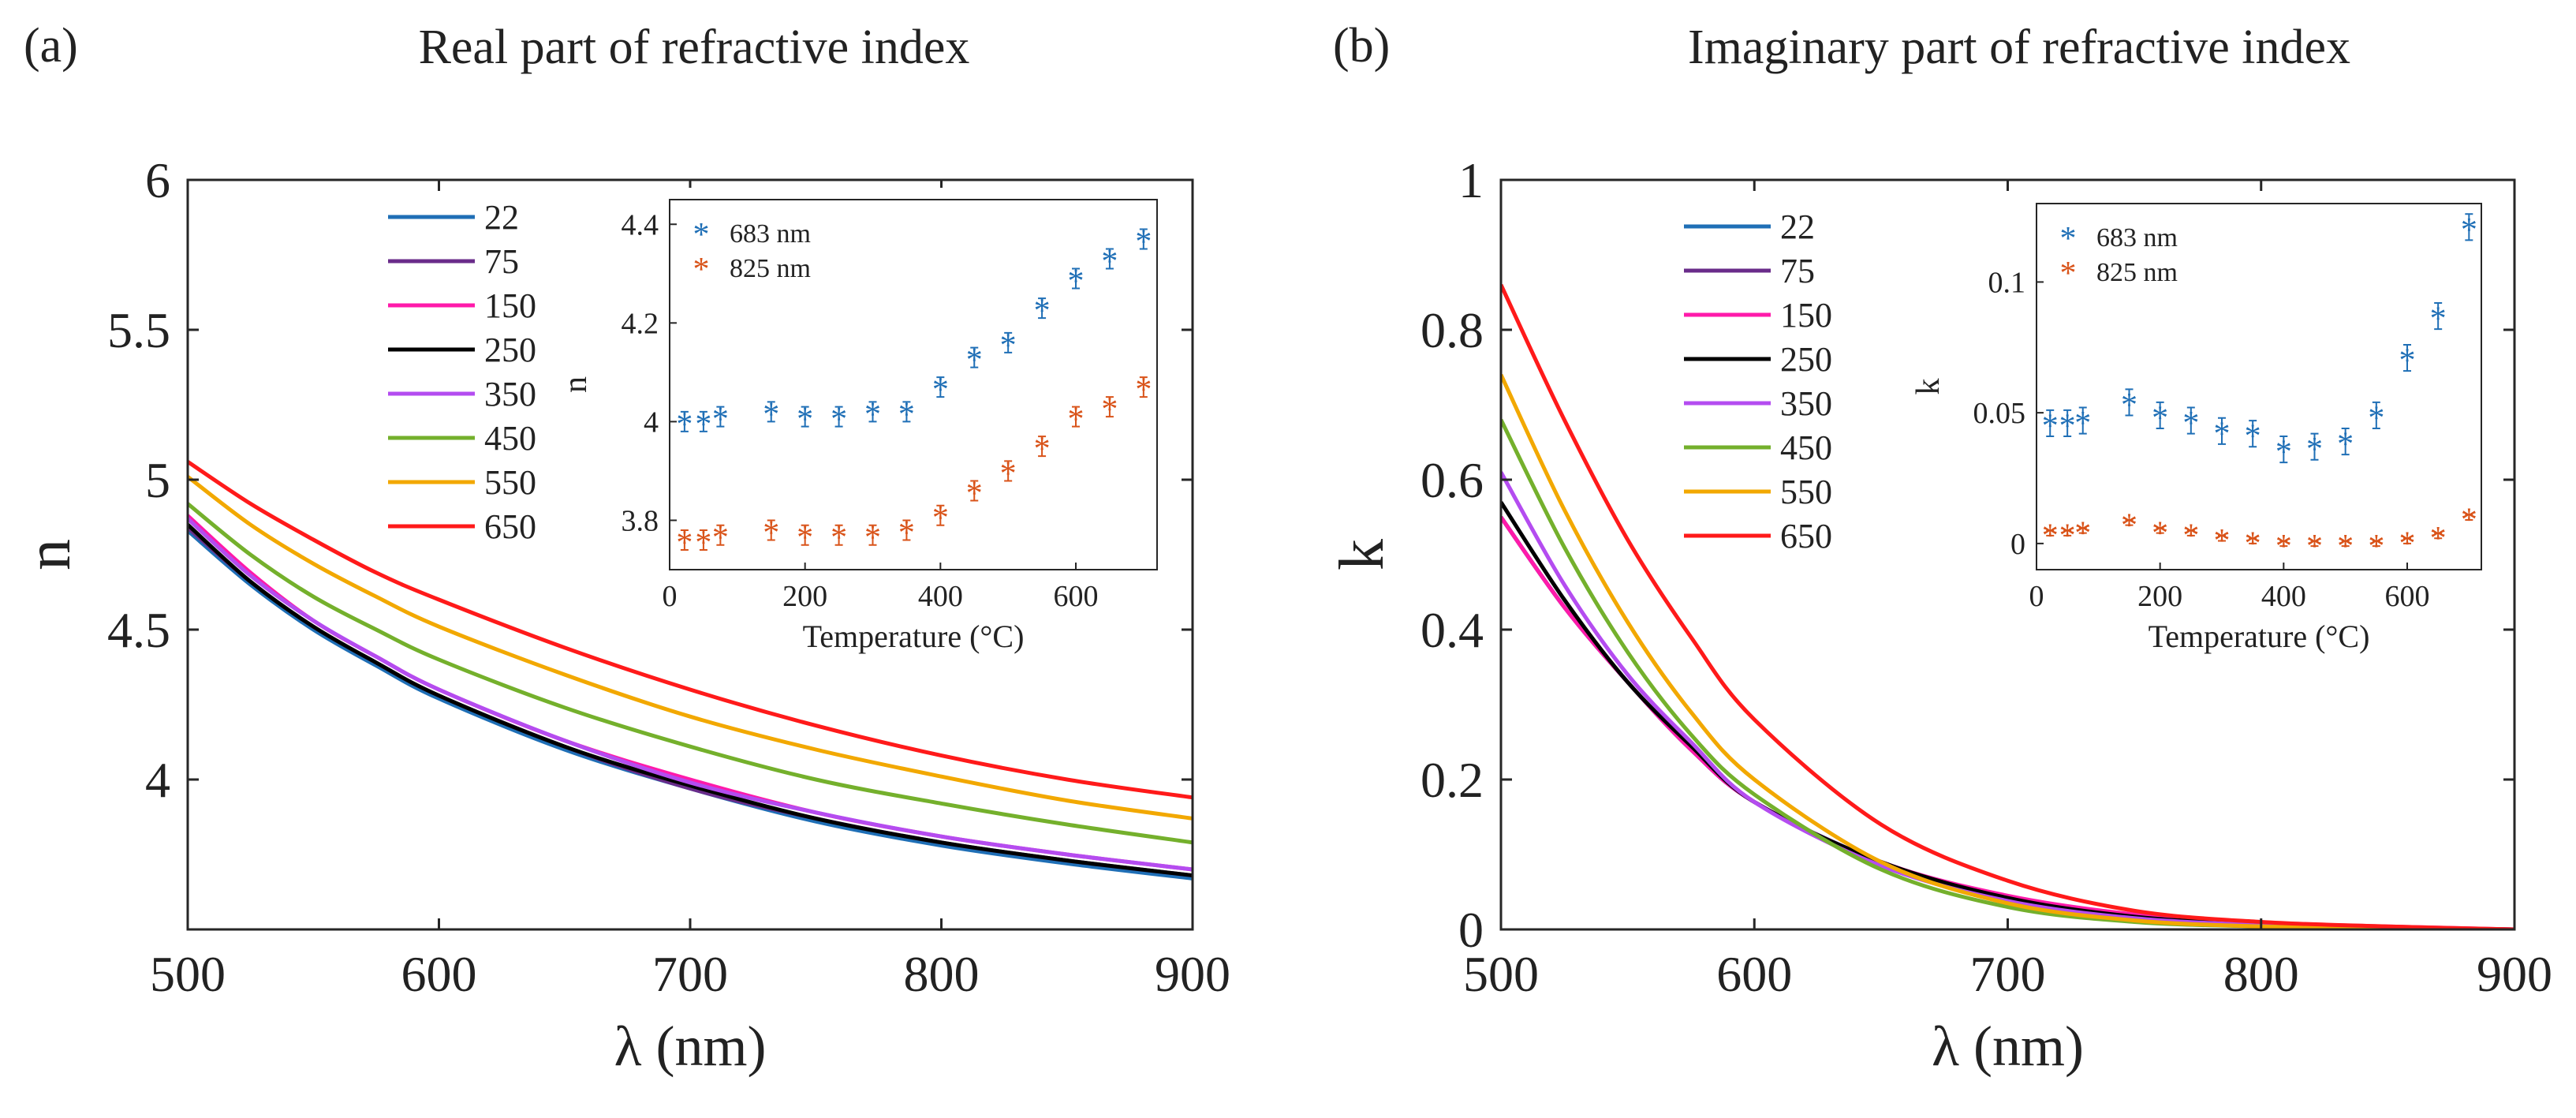  I want to click on legend-label-350: 350, so click(510, 394).